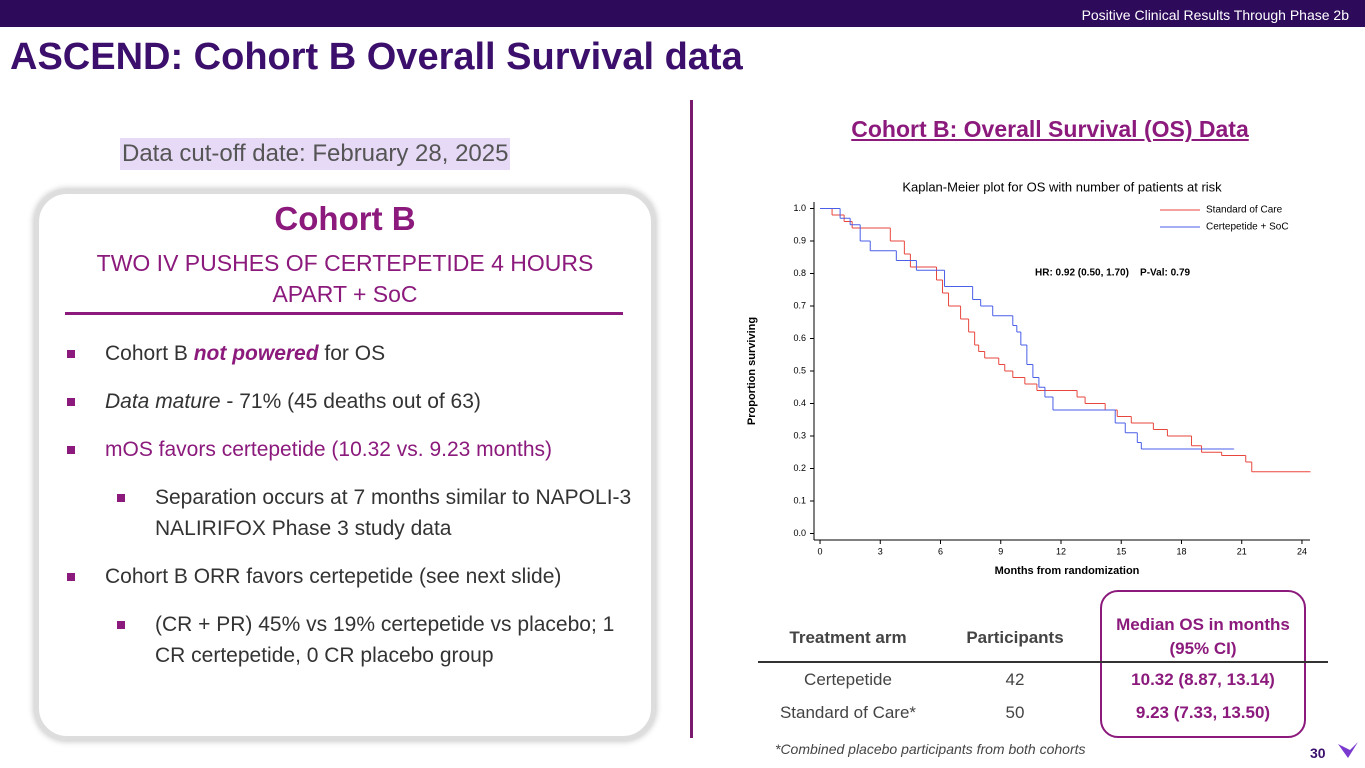  What do you see at coordinates (1244, 210) in the screenshot?
I see `legend-label: Standard of Care` at bounding box center [1244, 210].